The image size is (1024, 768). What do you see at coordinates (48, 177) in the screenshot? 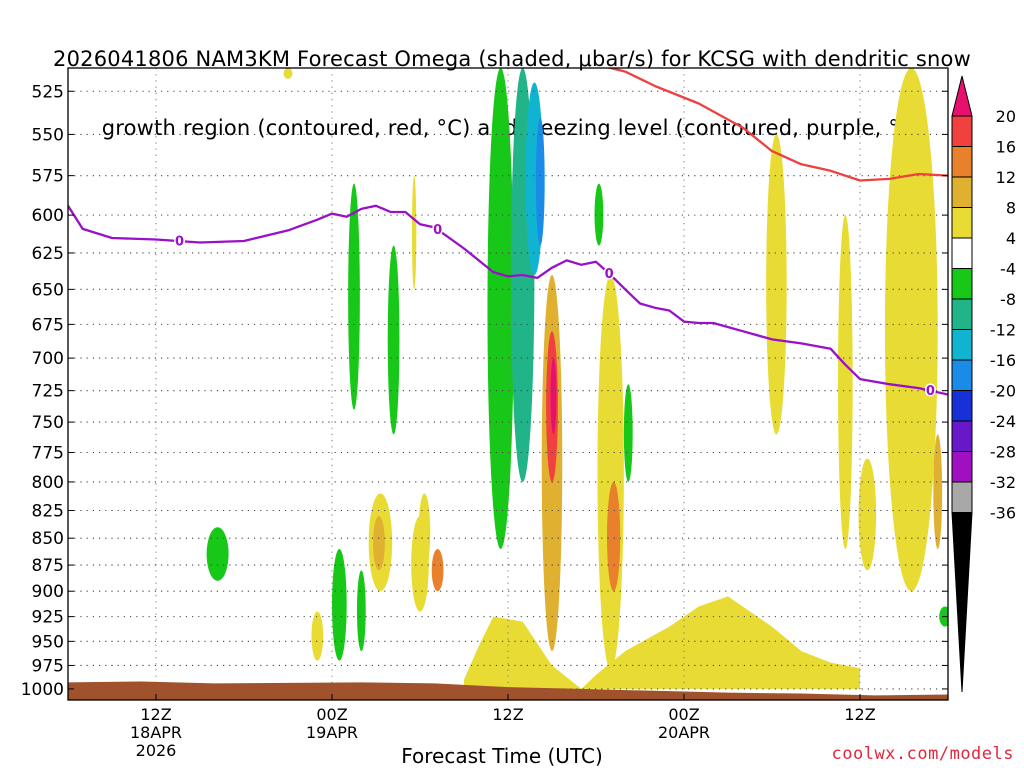
I see `y-tick-label: 575` at bounding box center [48, 177].